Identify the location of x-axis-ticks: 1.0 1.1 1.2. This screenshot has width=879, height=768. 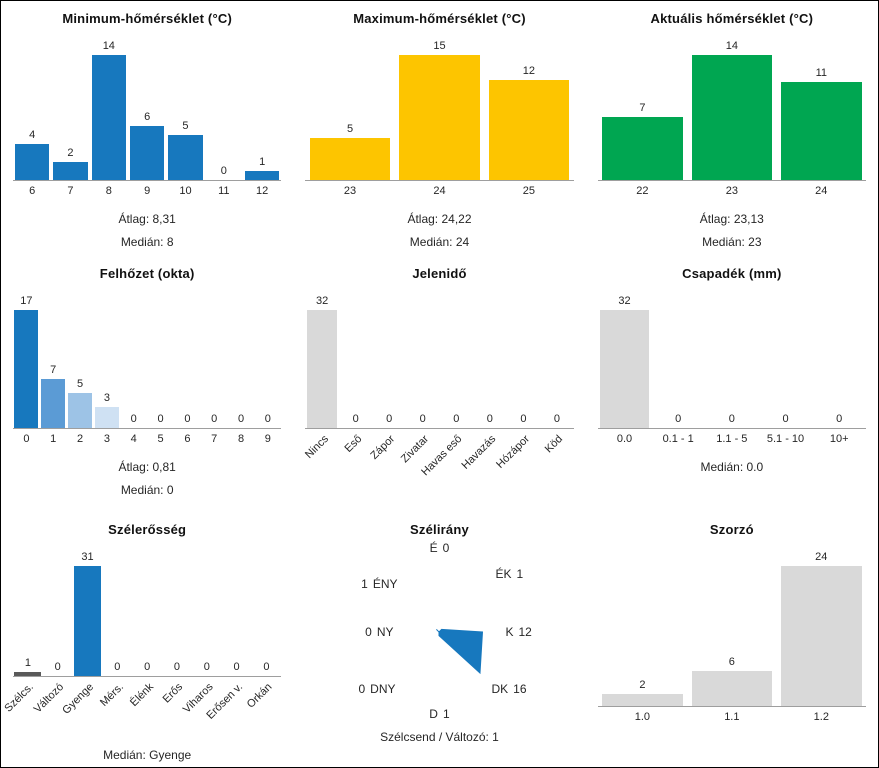
(732, 720).